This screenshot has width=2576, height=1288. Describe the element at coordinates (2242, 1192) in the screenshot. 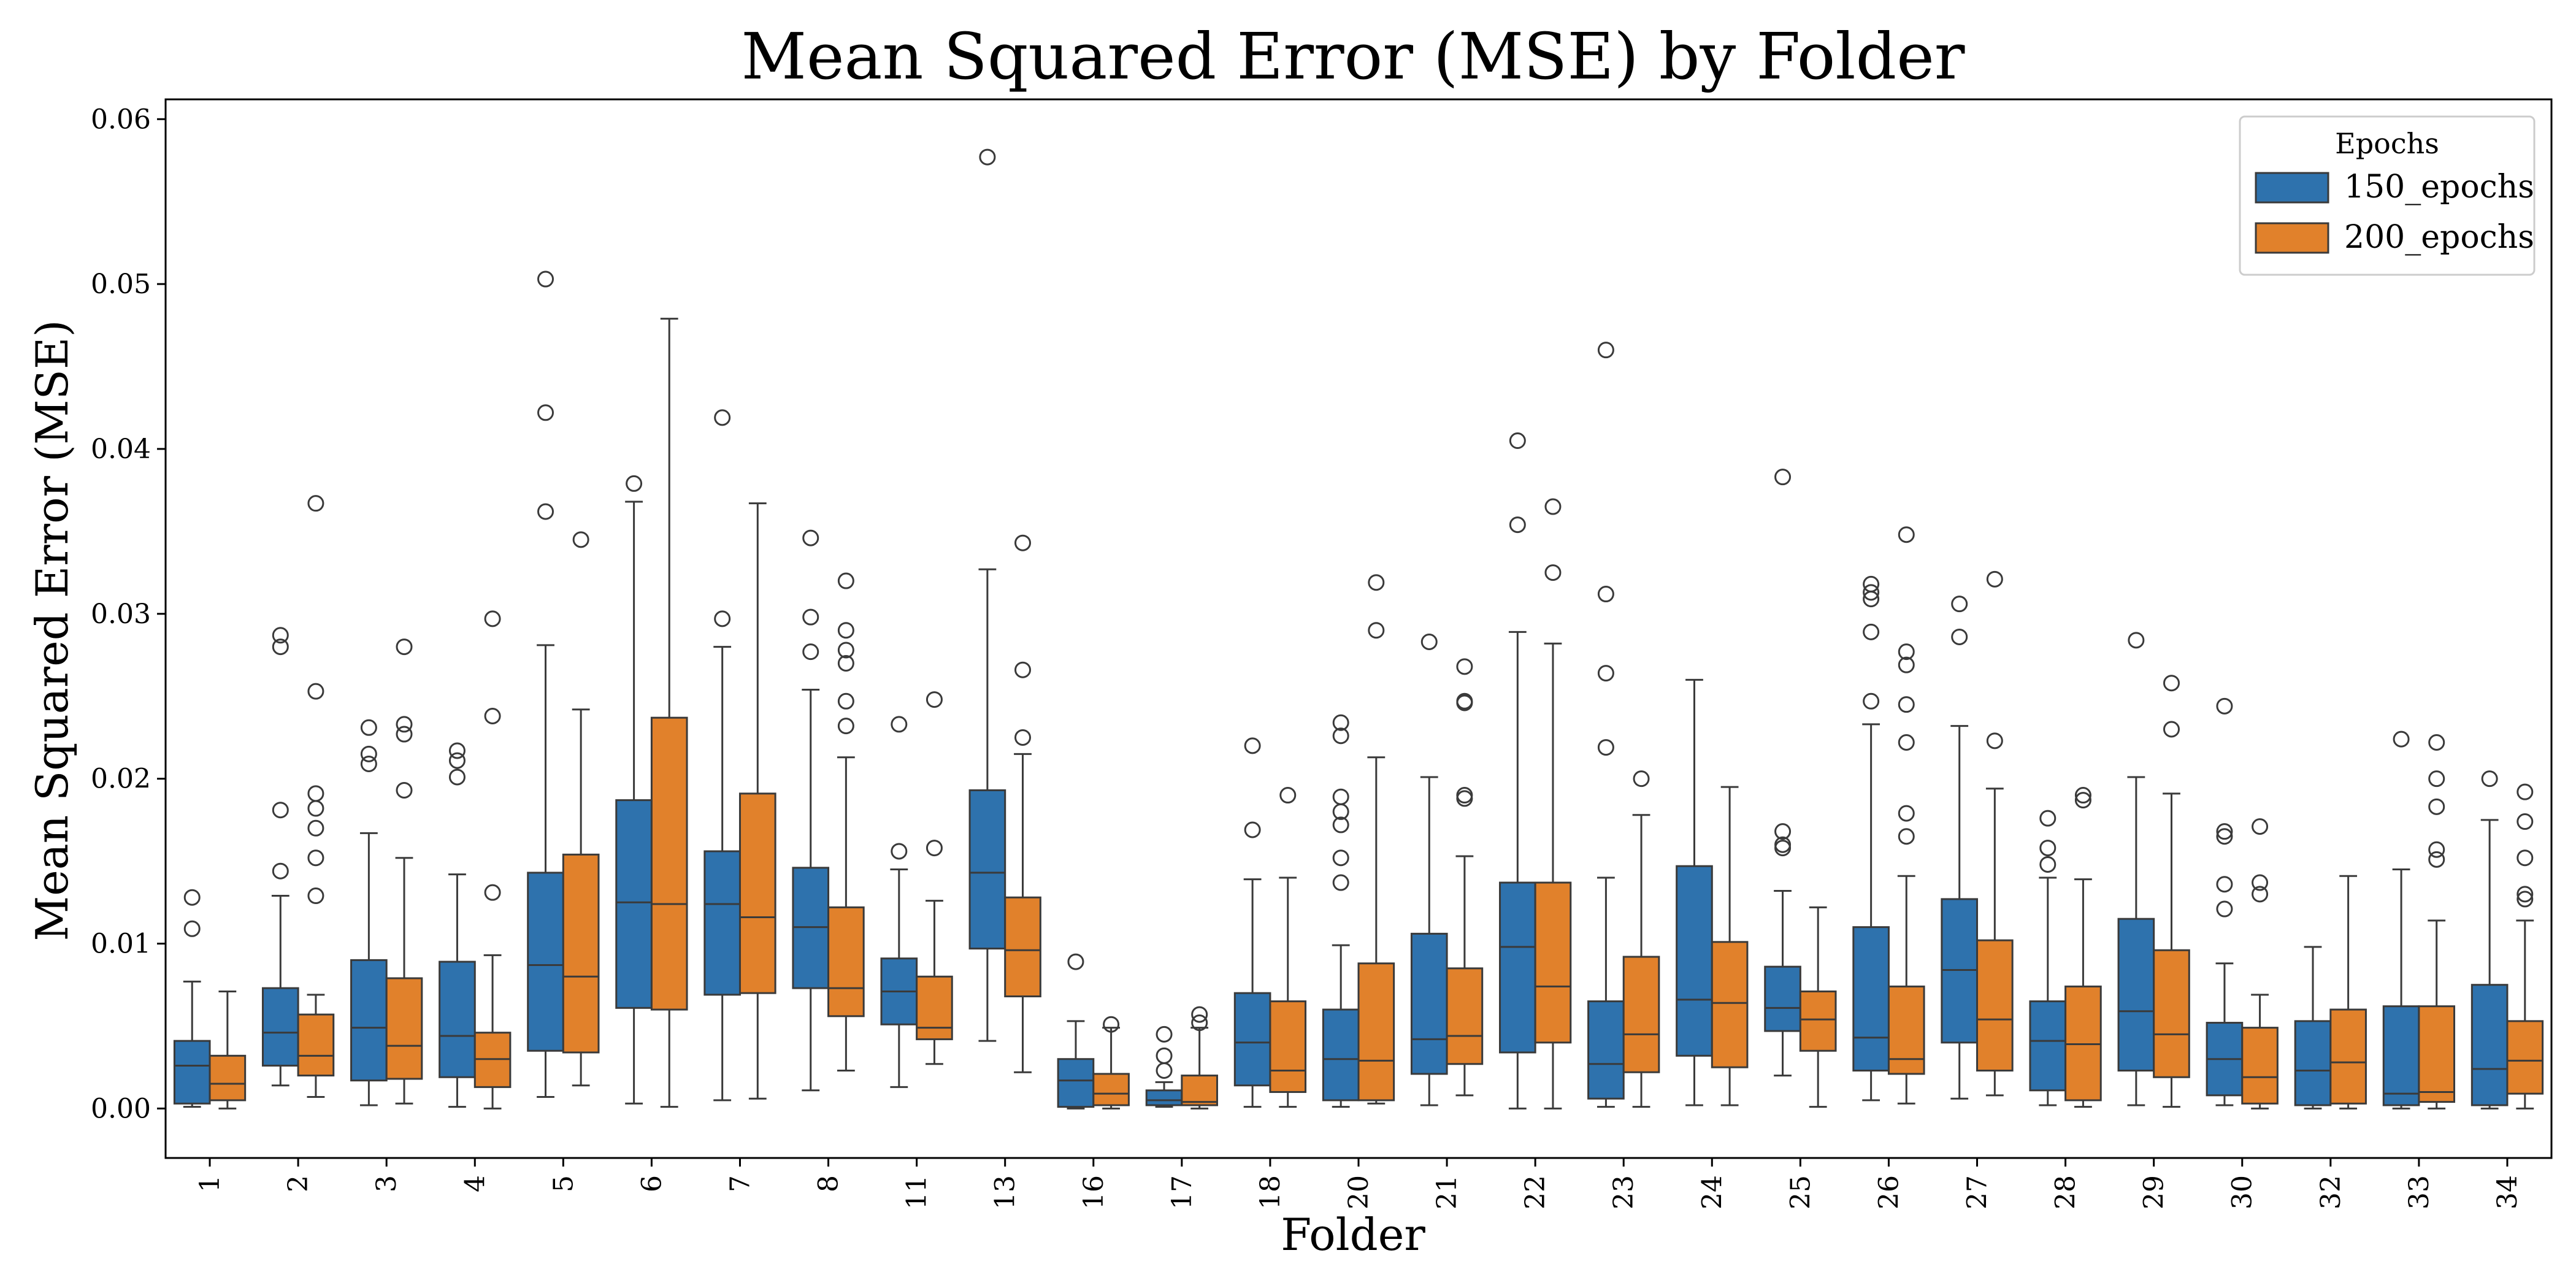

I see `x-tick-label: 30` at that location.